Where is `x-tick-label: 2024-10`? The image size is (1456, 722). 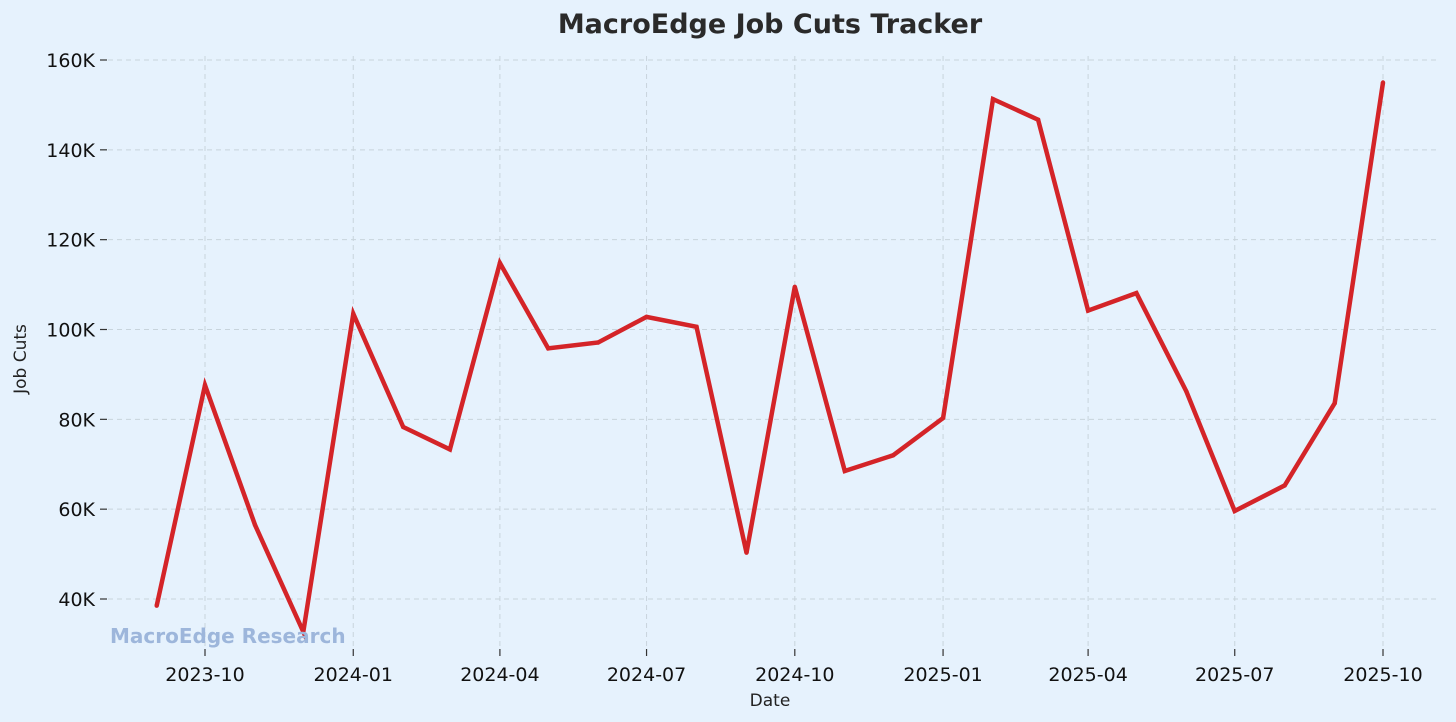
x-tick-label: 2024-10 is located at coordinates (794, 675).